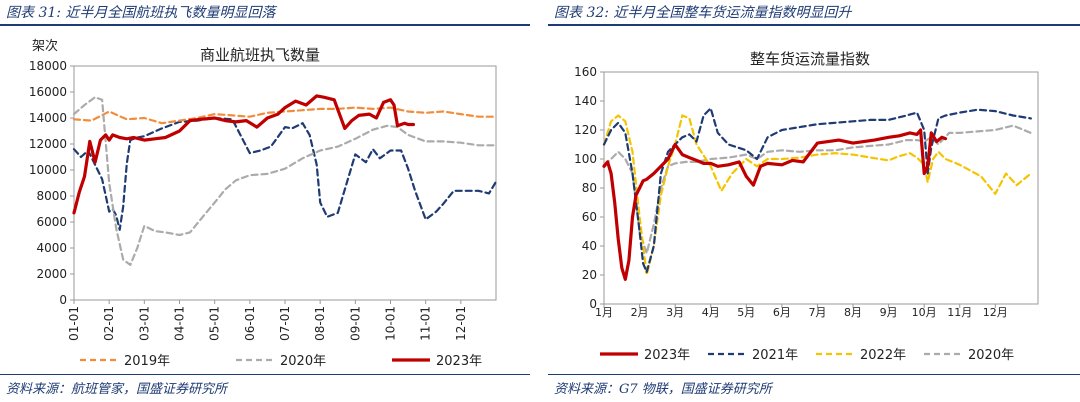  I want to click on right-bottom-rule, so click(814, 374).